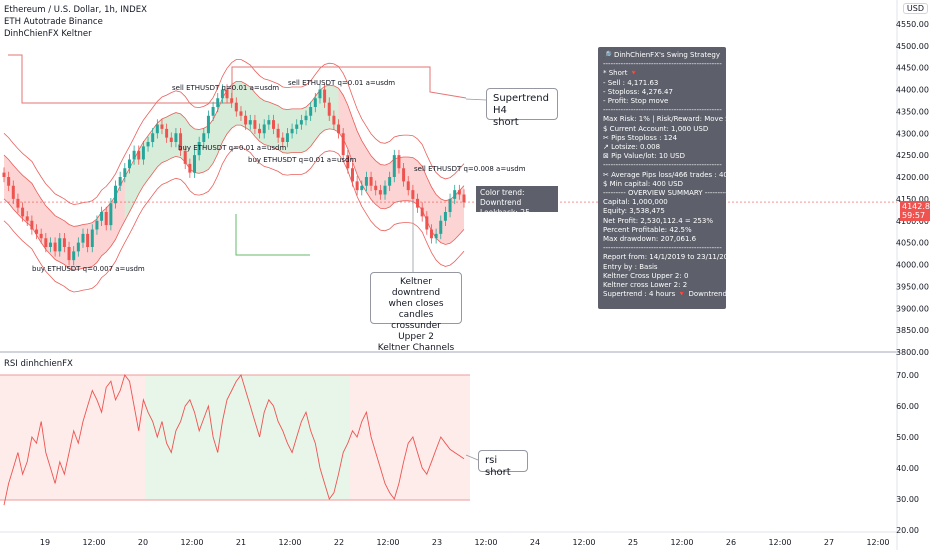  What do you see at coordinates (470, 169) in the screenshot?
I see `trade-label: sell ETHUSDT q=0.008 a=usdm` at bounding box center [470, 169].